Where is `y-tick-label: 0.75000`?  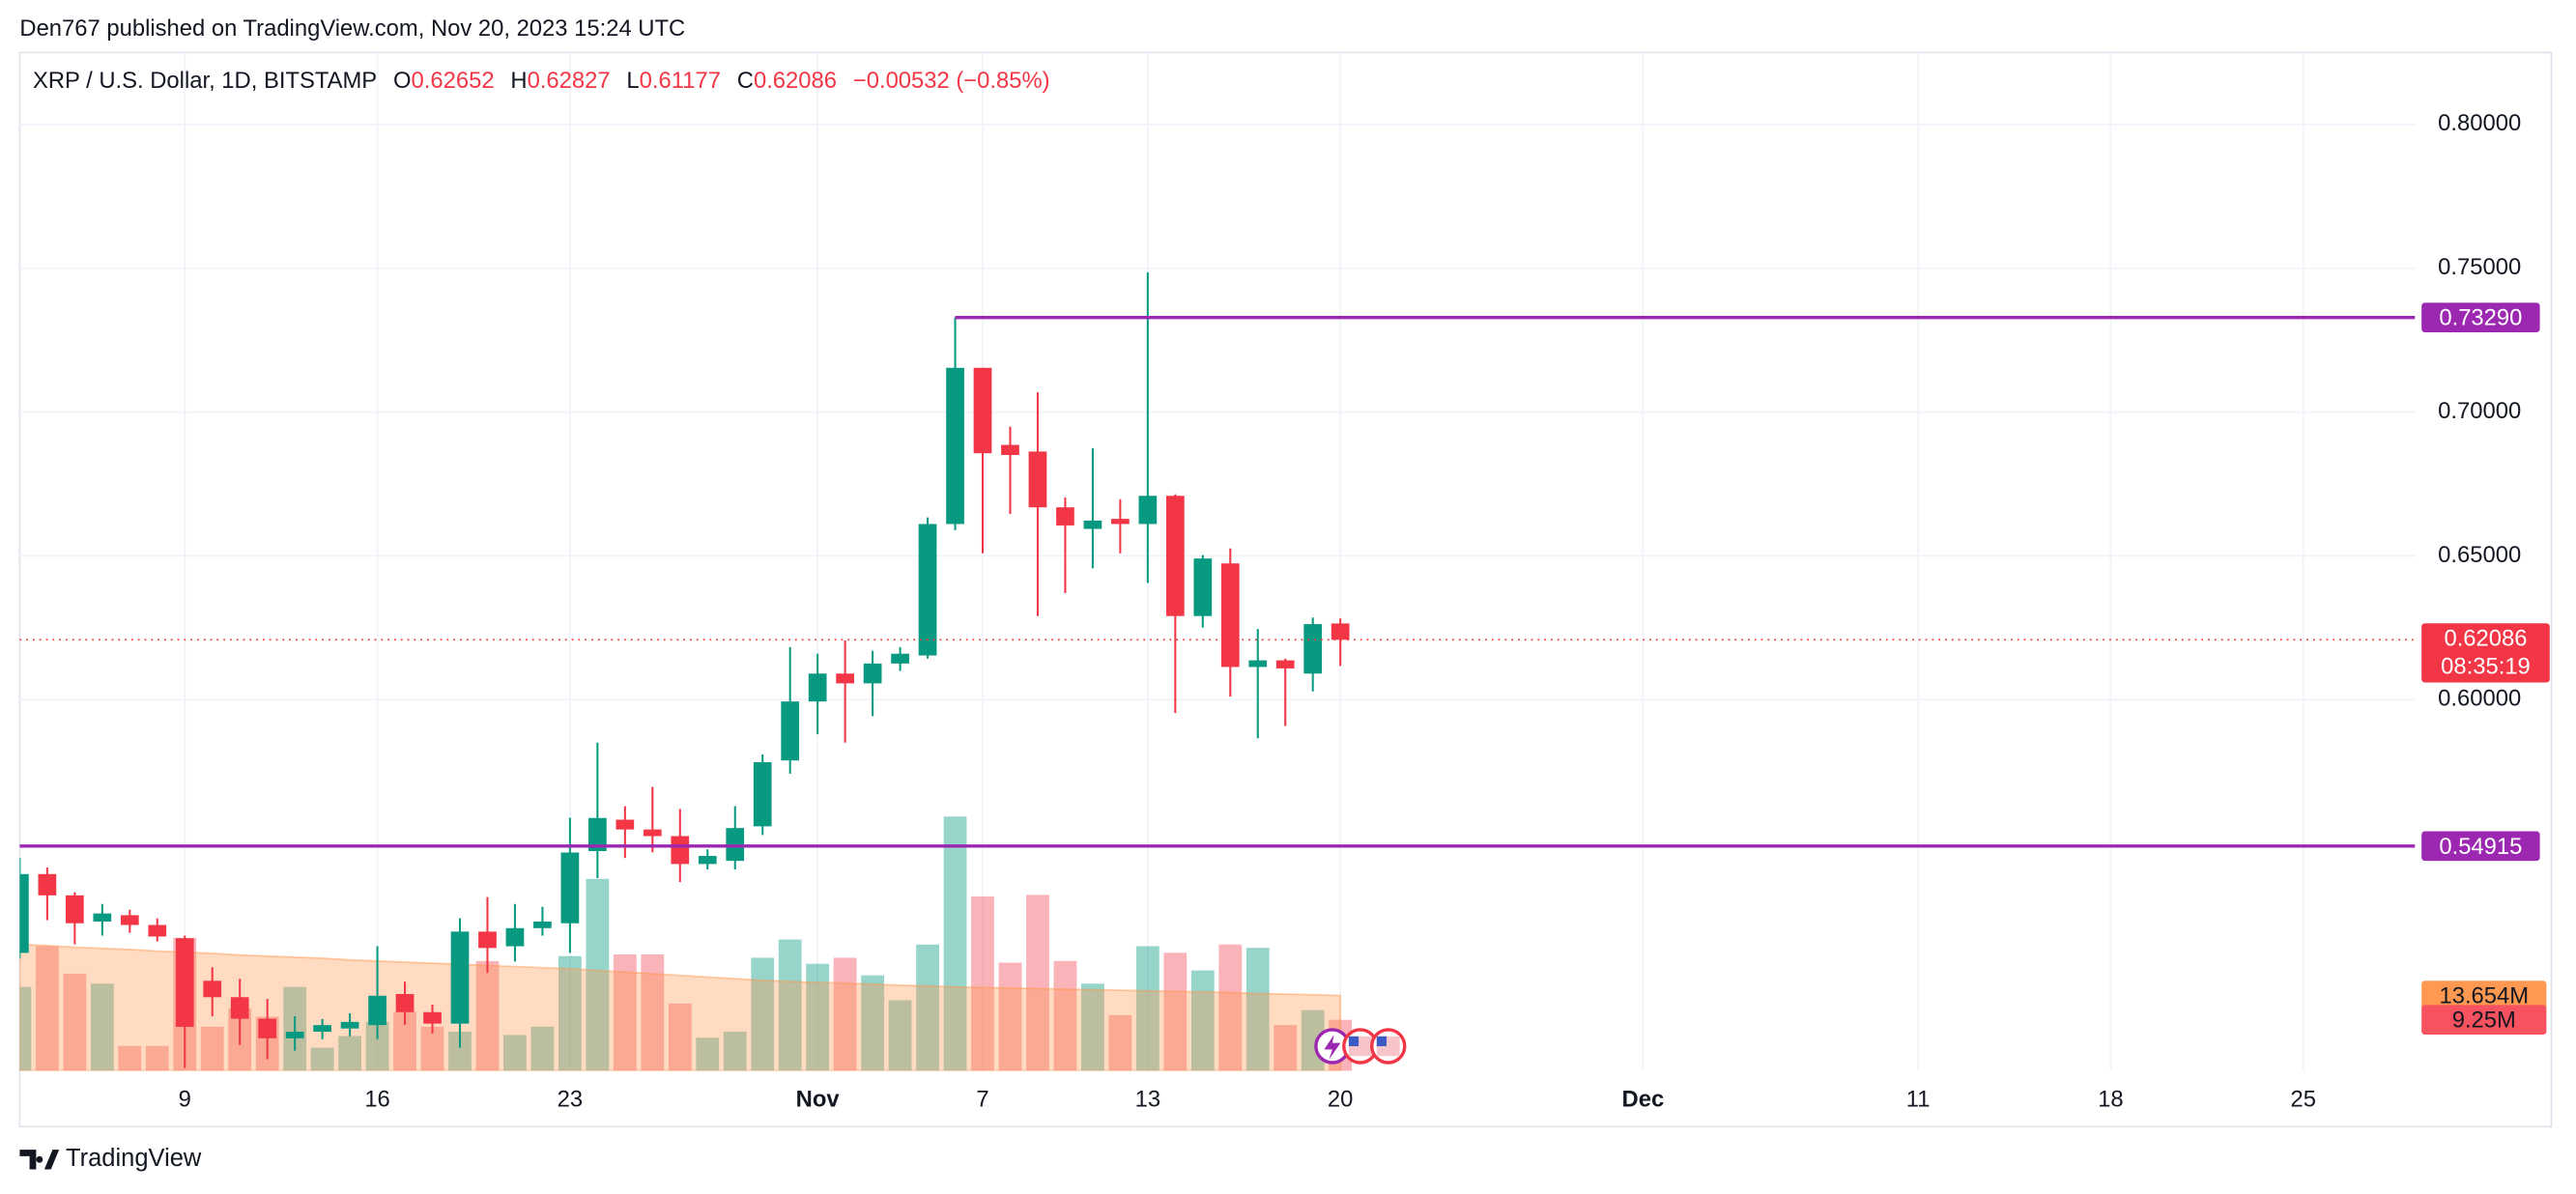
y-tick-label: 0.75000 is located at coordinates (2479, 267).